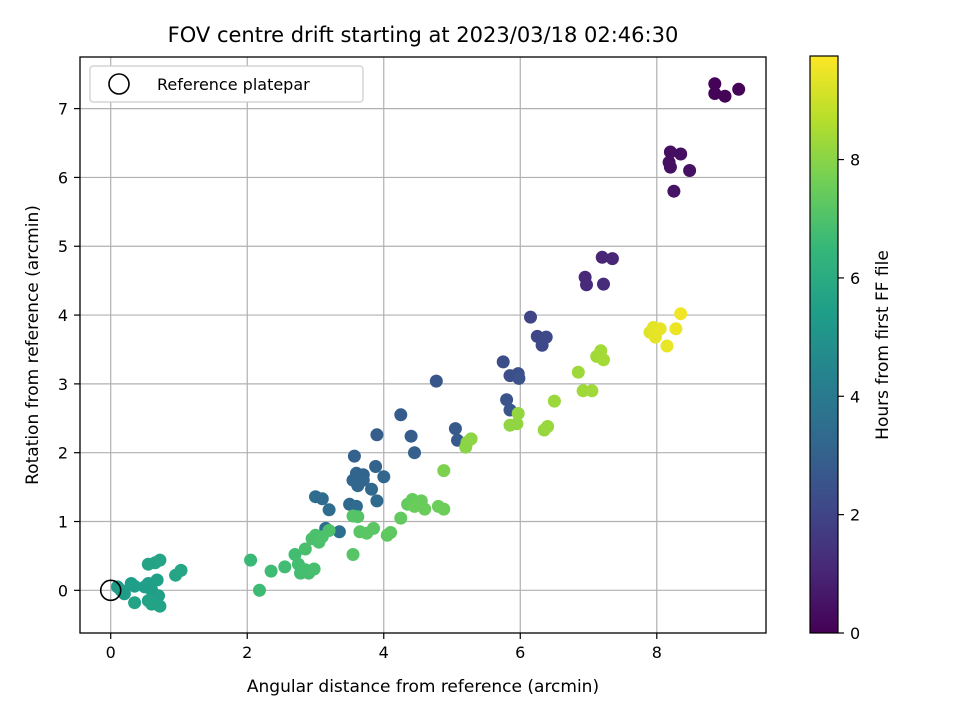 The image size is (960, 724). What do you see at coordinates (849, 397) in the screenshot?
I see `colorbar-ticks: 0 2 4 6 8` at bounding box center [849, 397].